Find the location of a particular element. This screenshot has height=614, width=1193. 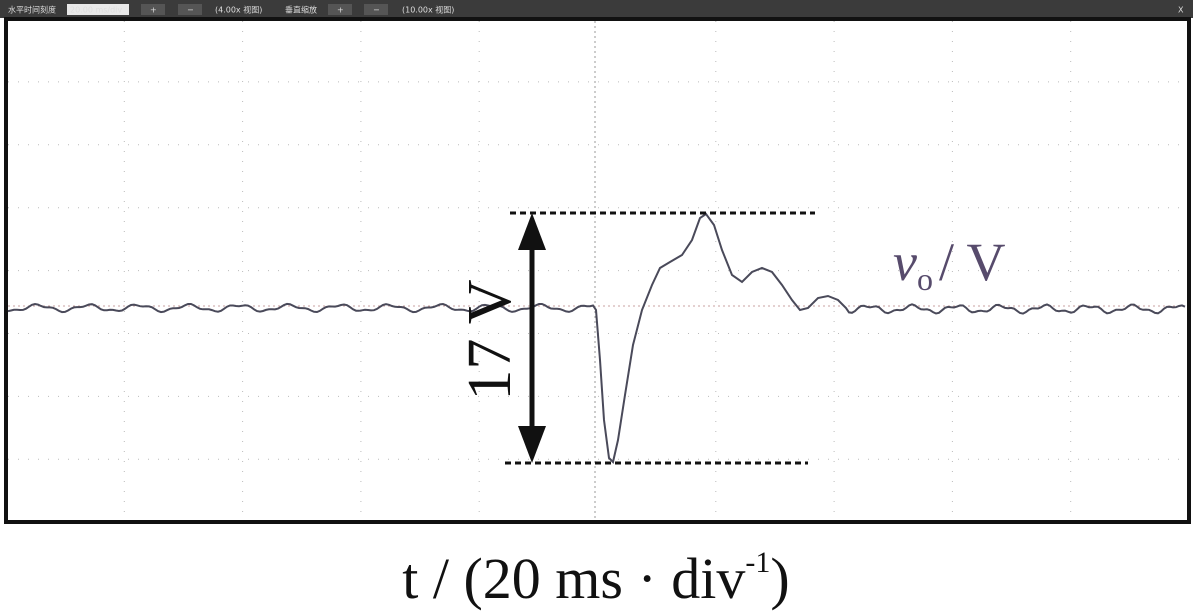

axis-label-main: t / (20 ms · div is located at coordinates (573, 578).